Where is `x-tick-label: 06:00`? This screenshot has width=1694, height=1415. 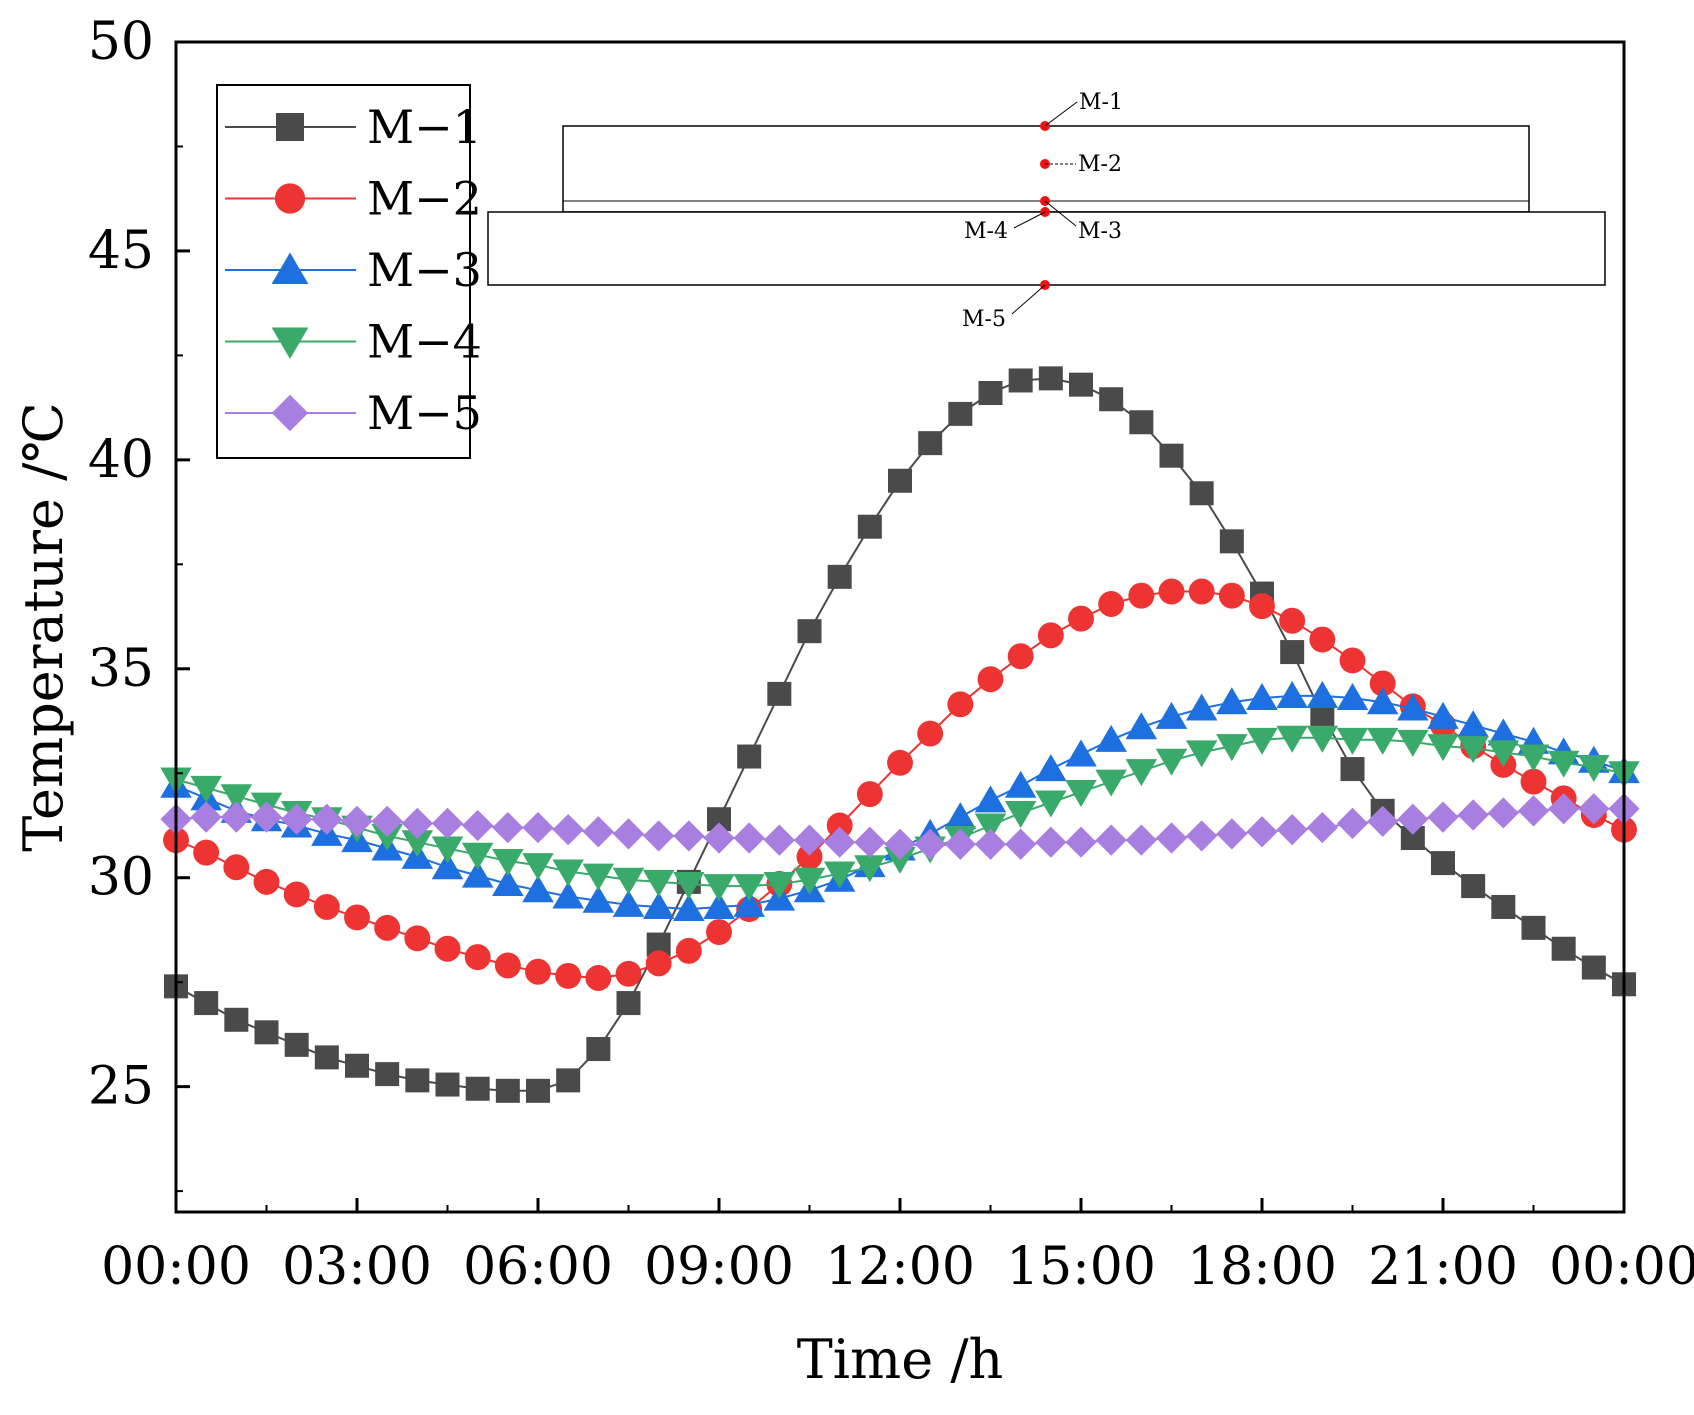
x-tick-label: 06:00 is located at coordinates (538, 1267).